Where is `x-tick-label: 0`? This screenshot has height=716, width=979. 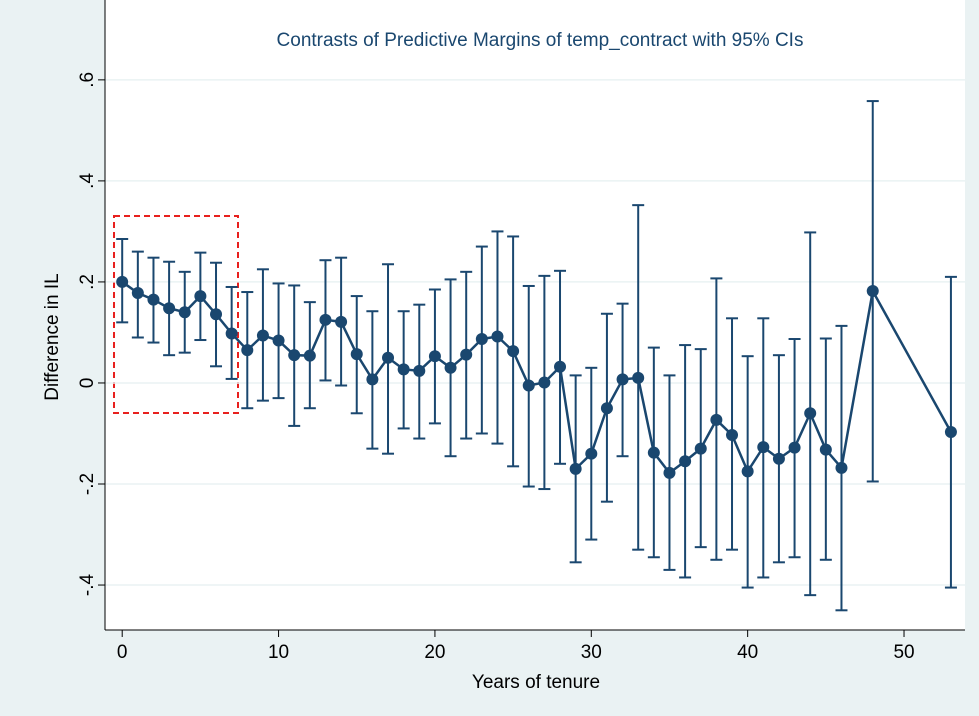 x-tick-label: 0 is located at coordinates (122, 652).